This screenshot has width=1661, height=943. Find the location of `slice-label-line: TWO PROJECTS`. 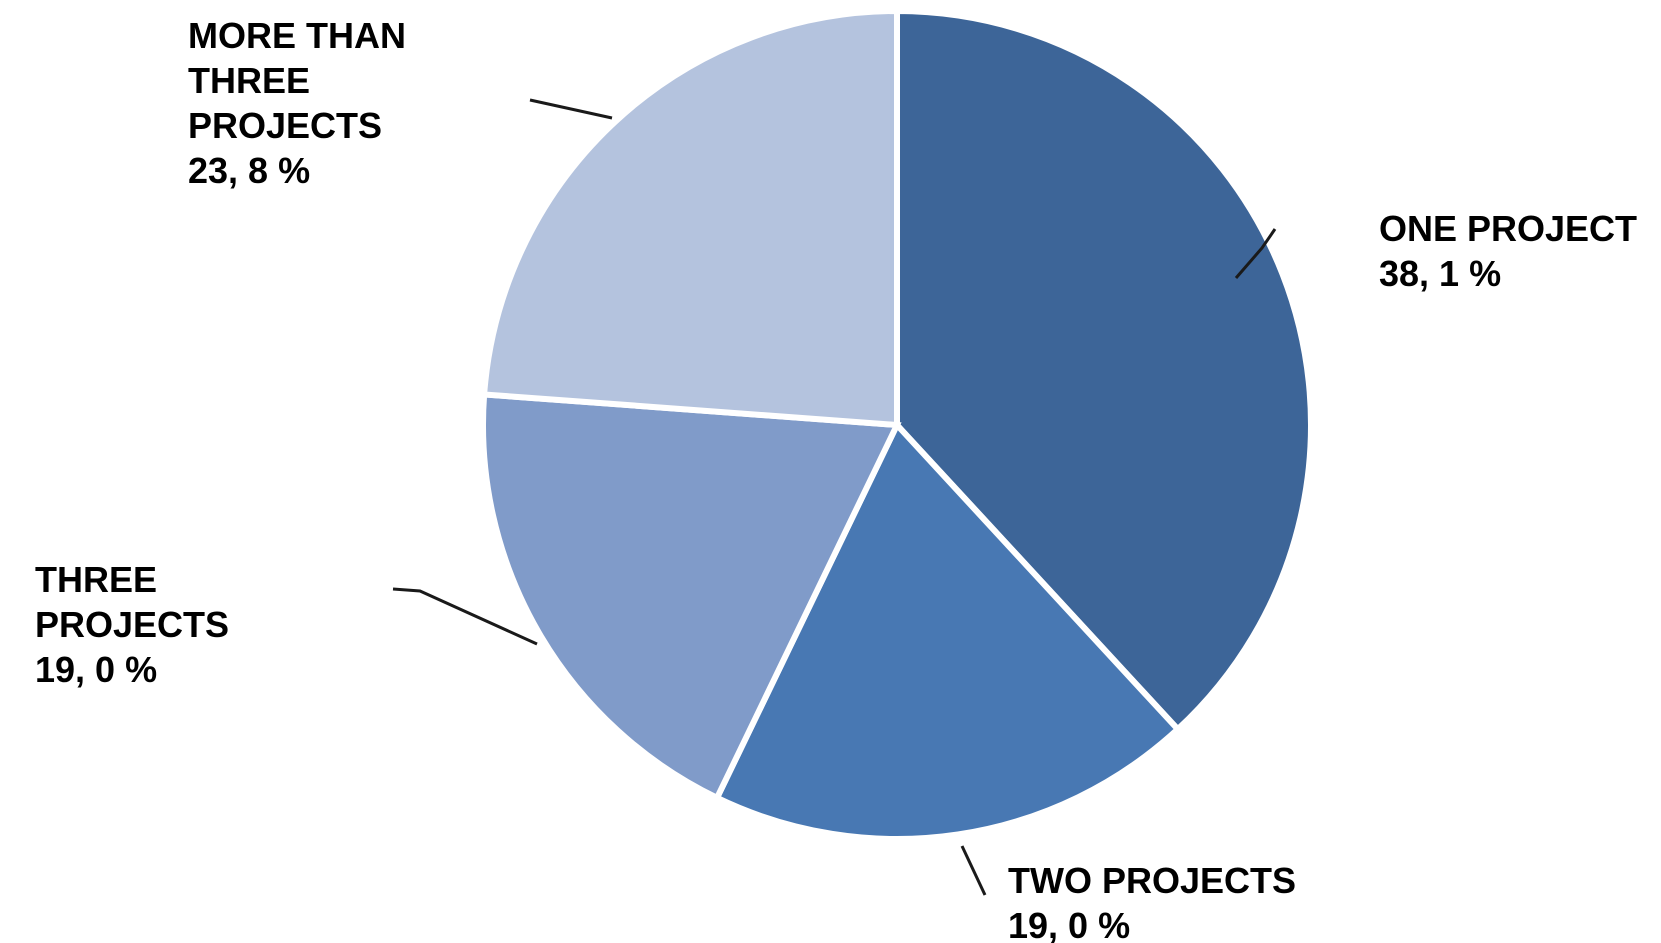

slice-label-line: TWO PROJECTS is located at coordinates (1152, 880).